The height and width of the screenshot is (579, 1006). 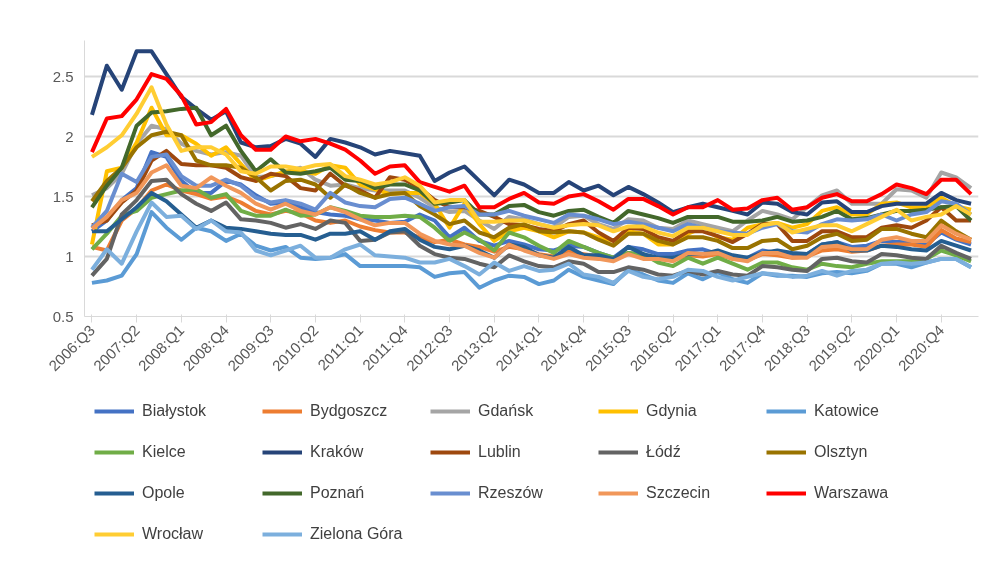 I want to click on legend-label: Olsztyn, so click(x=841, y=452).